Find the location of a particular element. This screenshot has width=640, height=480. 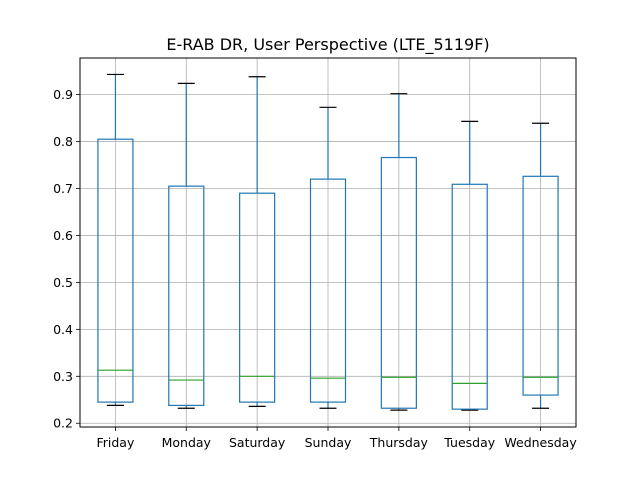

box-monday is located at coordinates (186, 245).